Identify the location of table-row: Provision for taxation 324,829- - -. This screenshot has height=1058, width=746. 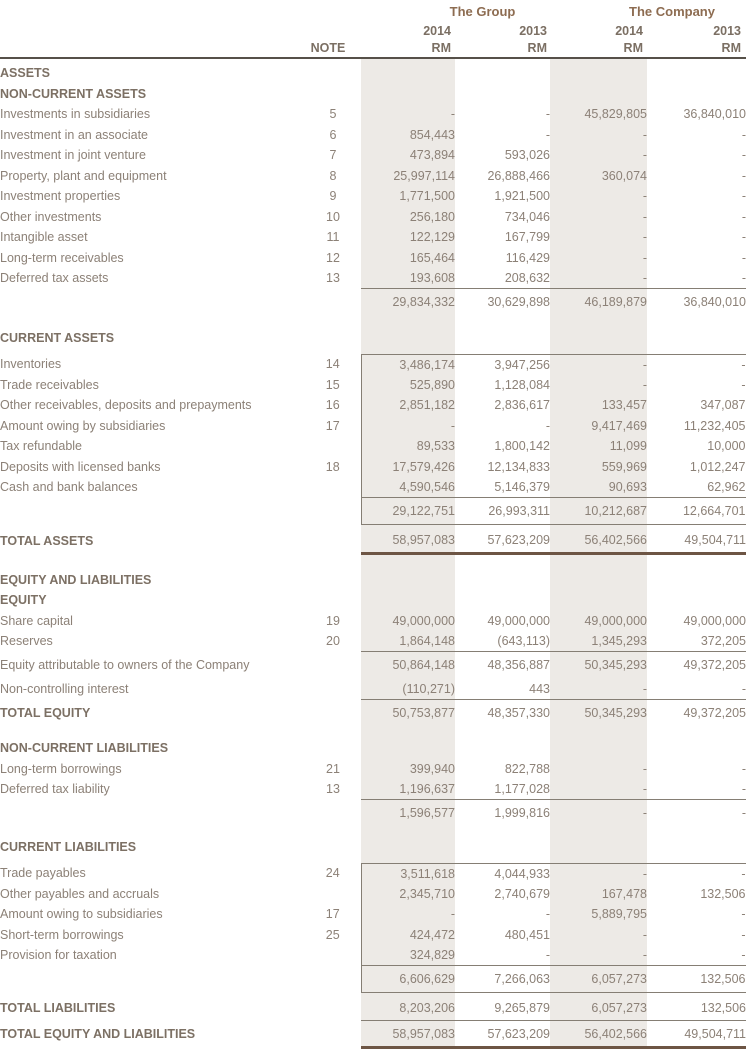
(373, 955).